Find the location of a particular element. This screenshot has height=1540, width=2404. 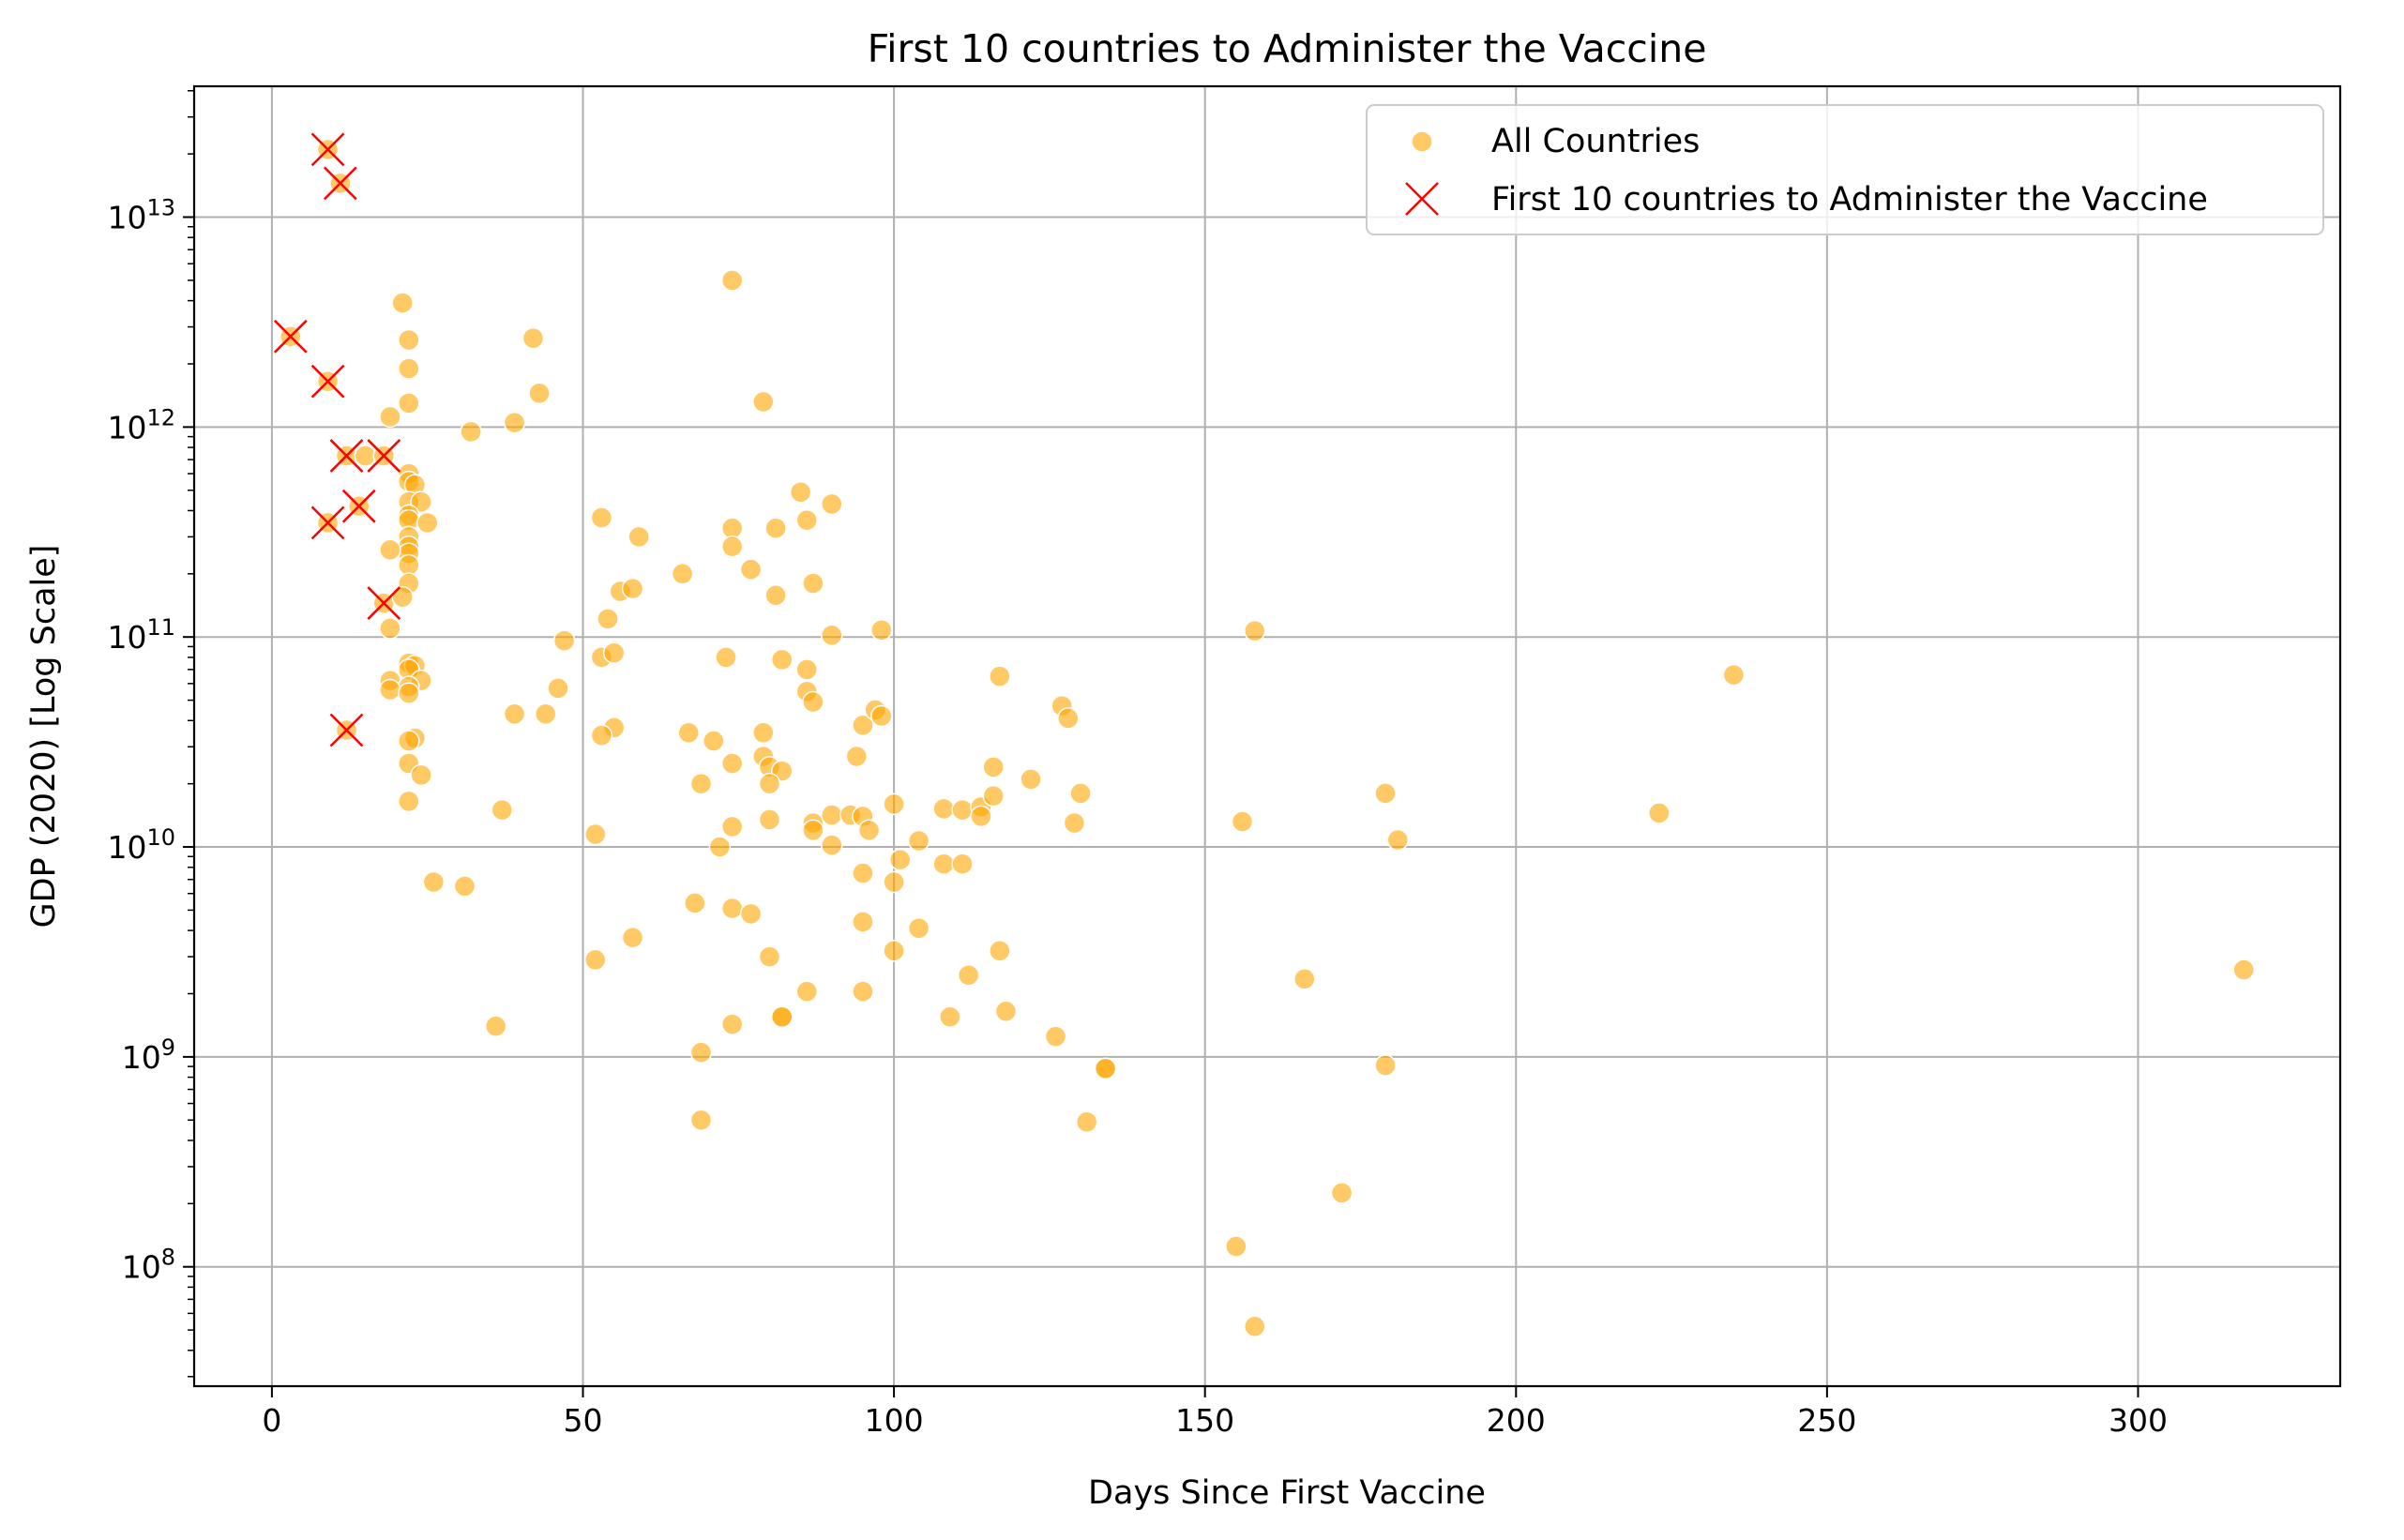

y-tick-label: 108 is located at coordinates (148, 1265).